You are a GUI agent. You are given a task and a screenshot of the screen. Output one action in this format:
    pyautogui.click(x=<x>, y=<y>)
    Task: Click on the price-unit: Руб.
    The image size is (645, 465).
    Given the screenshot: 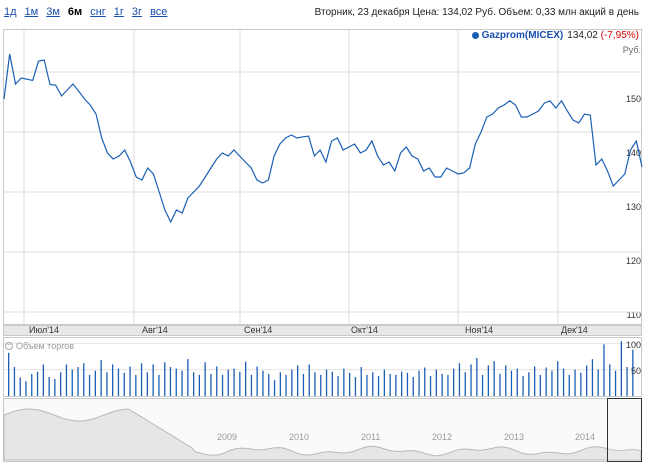 What is the action you would take?
    pyautogui.click(x=631, y=50)
    